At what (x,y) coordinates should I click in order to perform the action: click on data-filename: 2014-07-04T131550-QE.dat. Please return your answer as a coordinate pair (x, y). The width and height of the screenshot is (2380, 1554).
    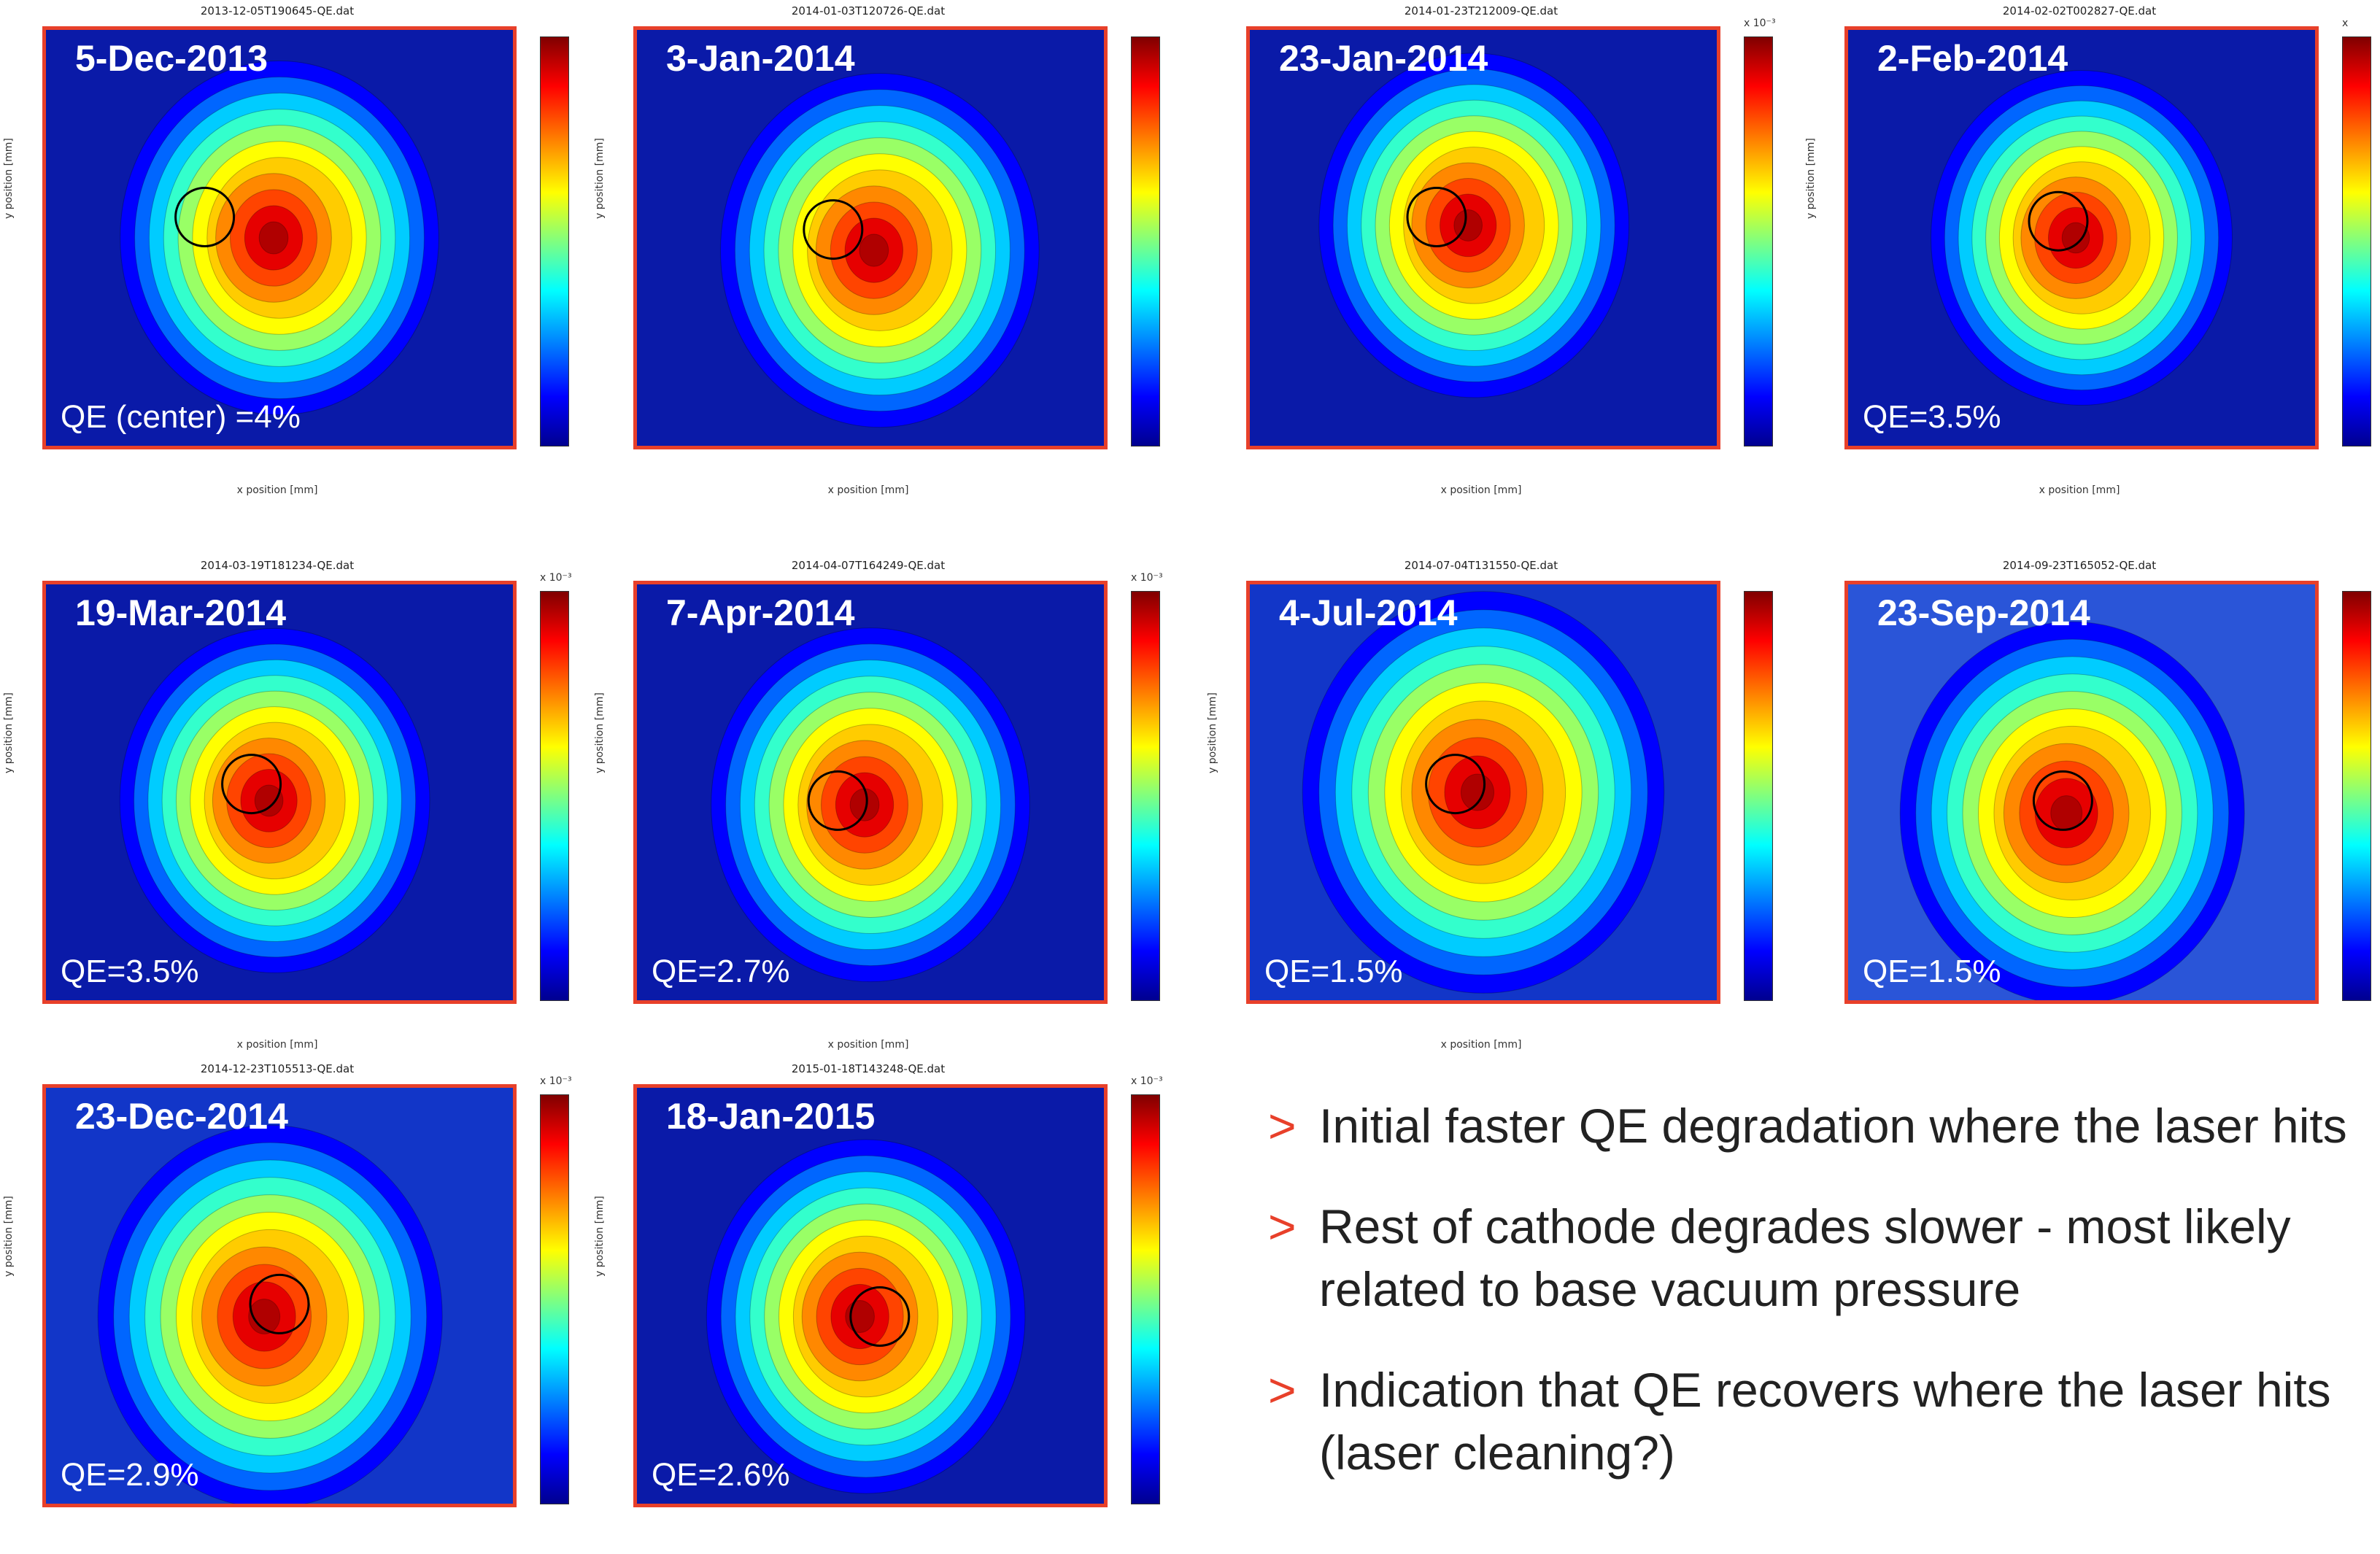
    Looking at the image, I should click on (1481, 565).